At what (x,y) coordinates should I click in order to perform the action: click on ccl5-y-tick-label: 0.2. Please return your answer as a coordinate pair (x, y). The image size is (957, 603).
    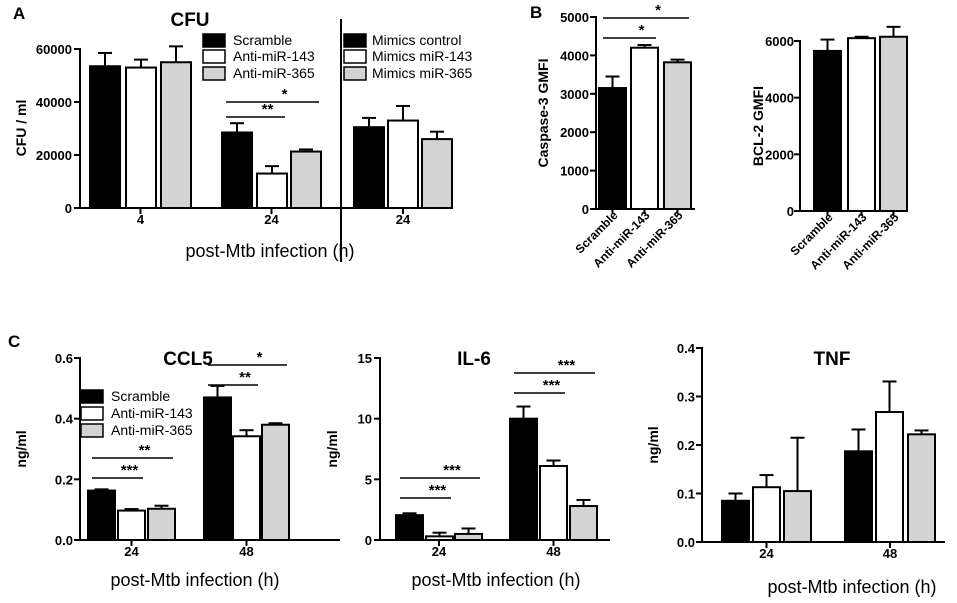
    Looking at the image, I should click on (64, 479).